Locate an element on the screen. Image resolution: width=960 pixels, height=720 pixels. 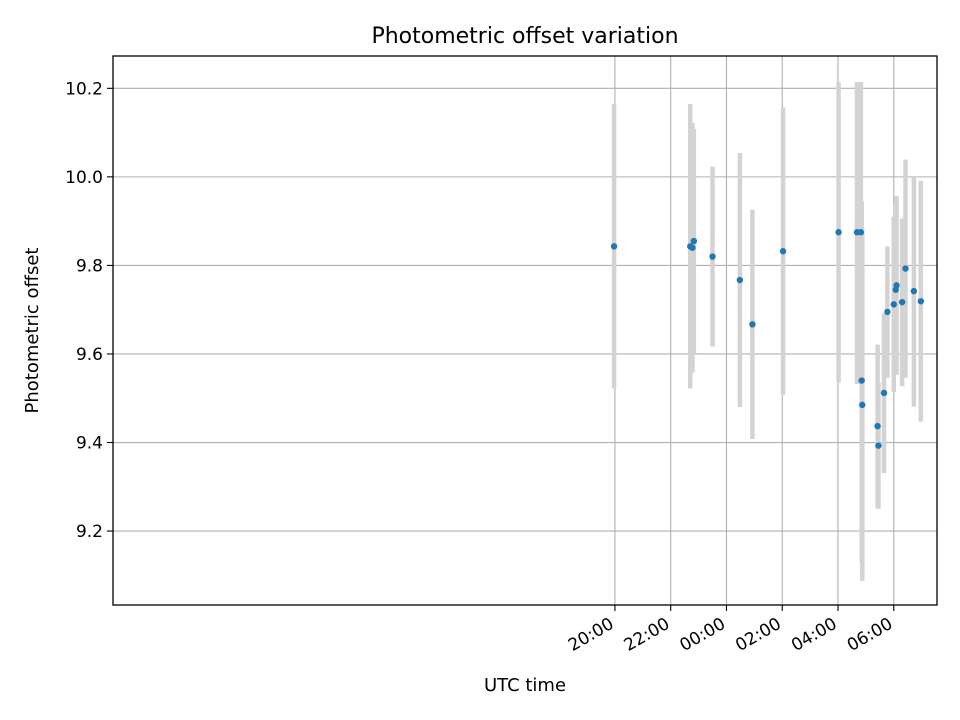
x-axis-label: UTC time is located at coordinates (525, 685).